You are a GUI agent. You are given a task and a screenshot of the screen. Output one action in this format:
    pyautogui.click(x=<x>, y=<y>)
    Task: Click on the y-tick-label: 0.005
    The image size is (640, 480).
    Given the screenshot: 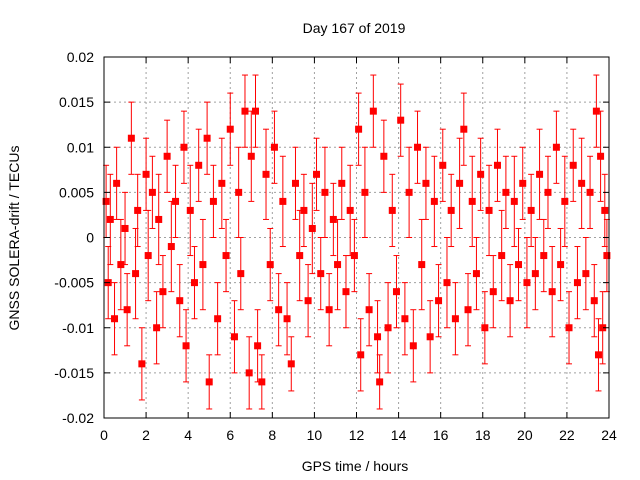 What is the action you would take?
    pyautogui.click(x=76, y=192)
    